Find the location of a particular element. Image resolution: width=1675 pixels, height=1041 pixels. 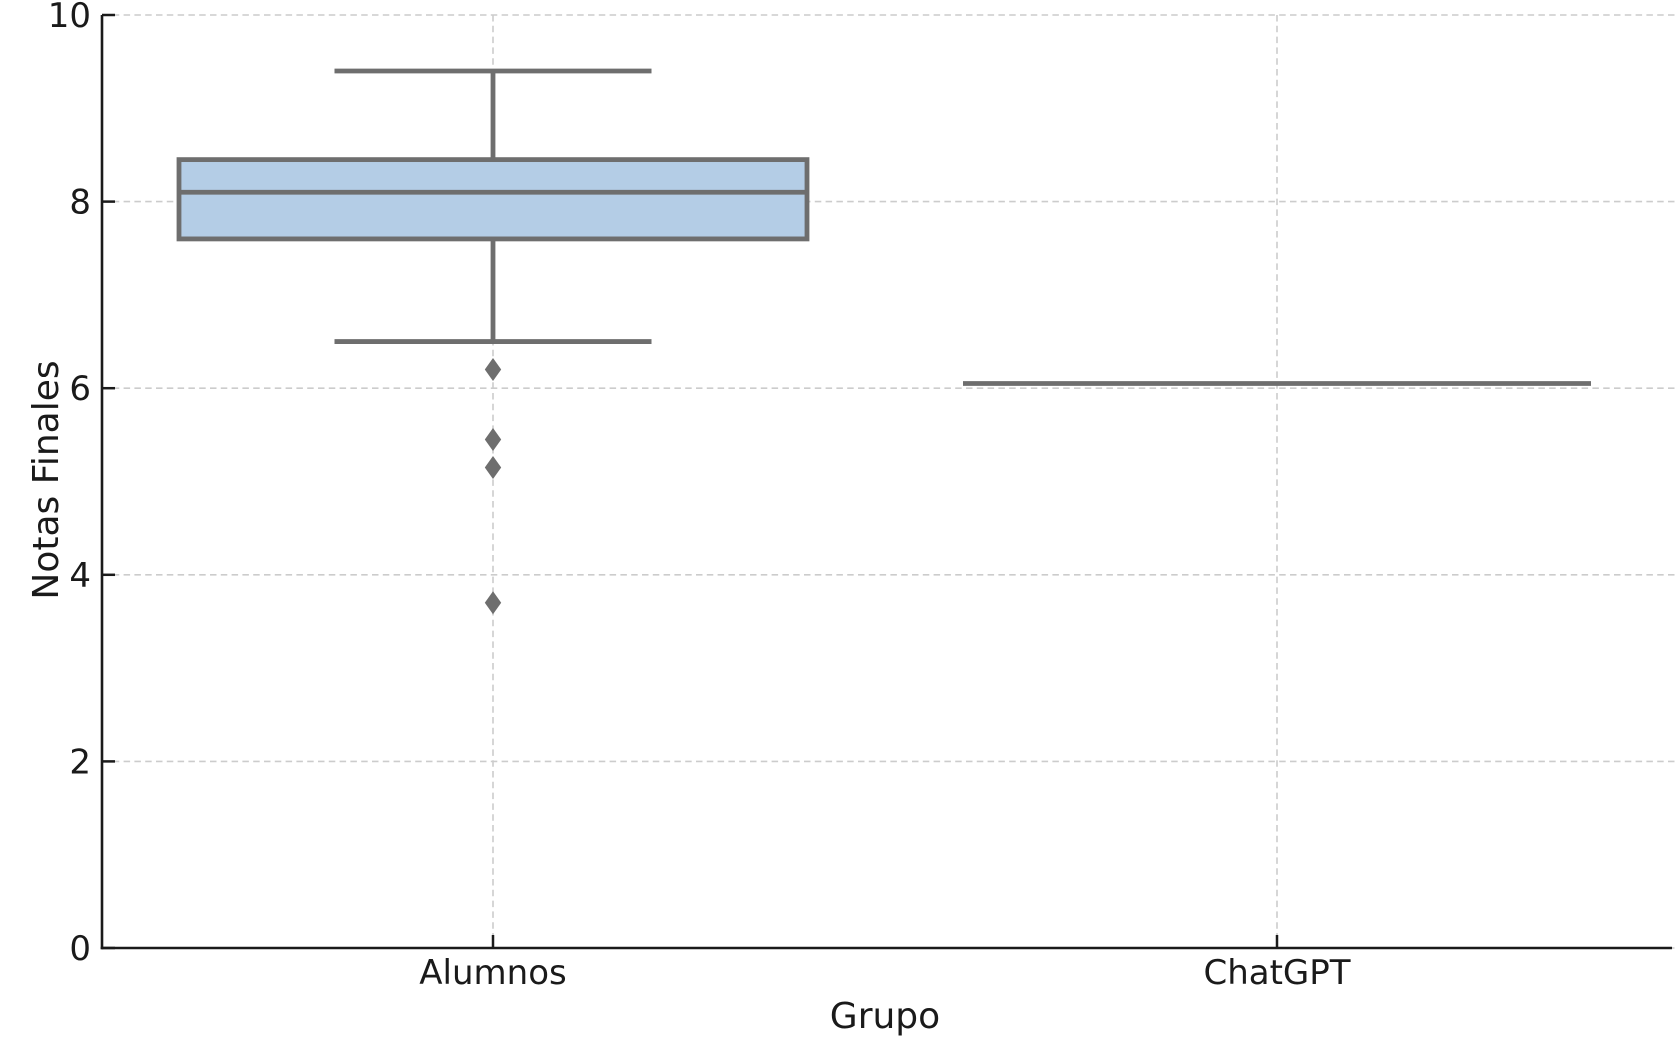

y-tick-label: 8 is located at coordinates (80, 203).